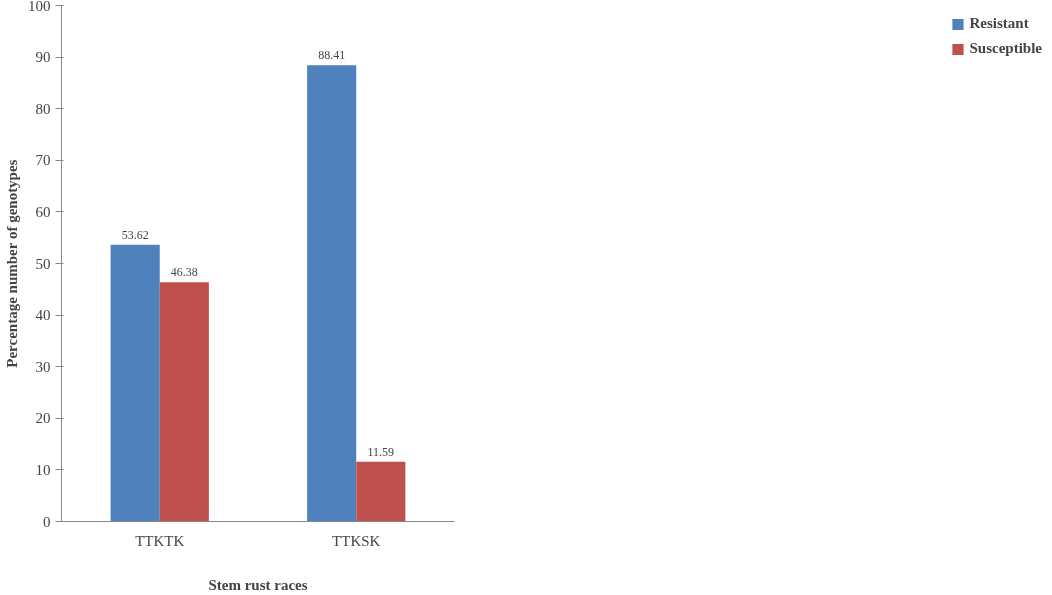 The height and width of the screenshot is (595, 1052). What do you see at coordinates (47, 521) in the screenshot?
I see `y-tick-label: 0` at bounding box center [47, 521].